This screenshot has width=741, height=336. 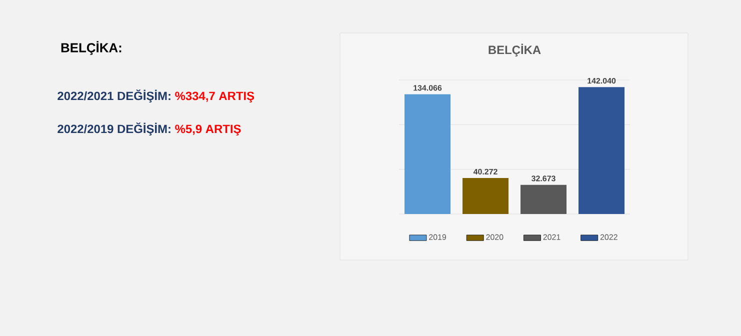 What do you see at coordinates (114, 96) in the screenshot?
I see `text: 2022/2021 DEĞİŞİM:` at bounding box center [114, 96].